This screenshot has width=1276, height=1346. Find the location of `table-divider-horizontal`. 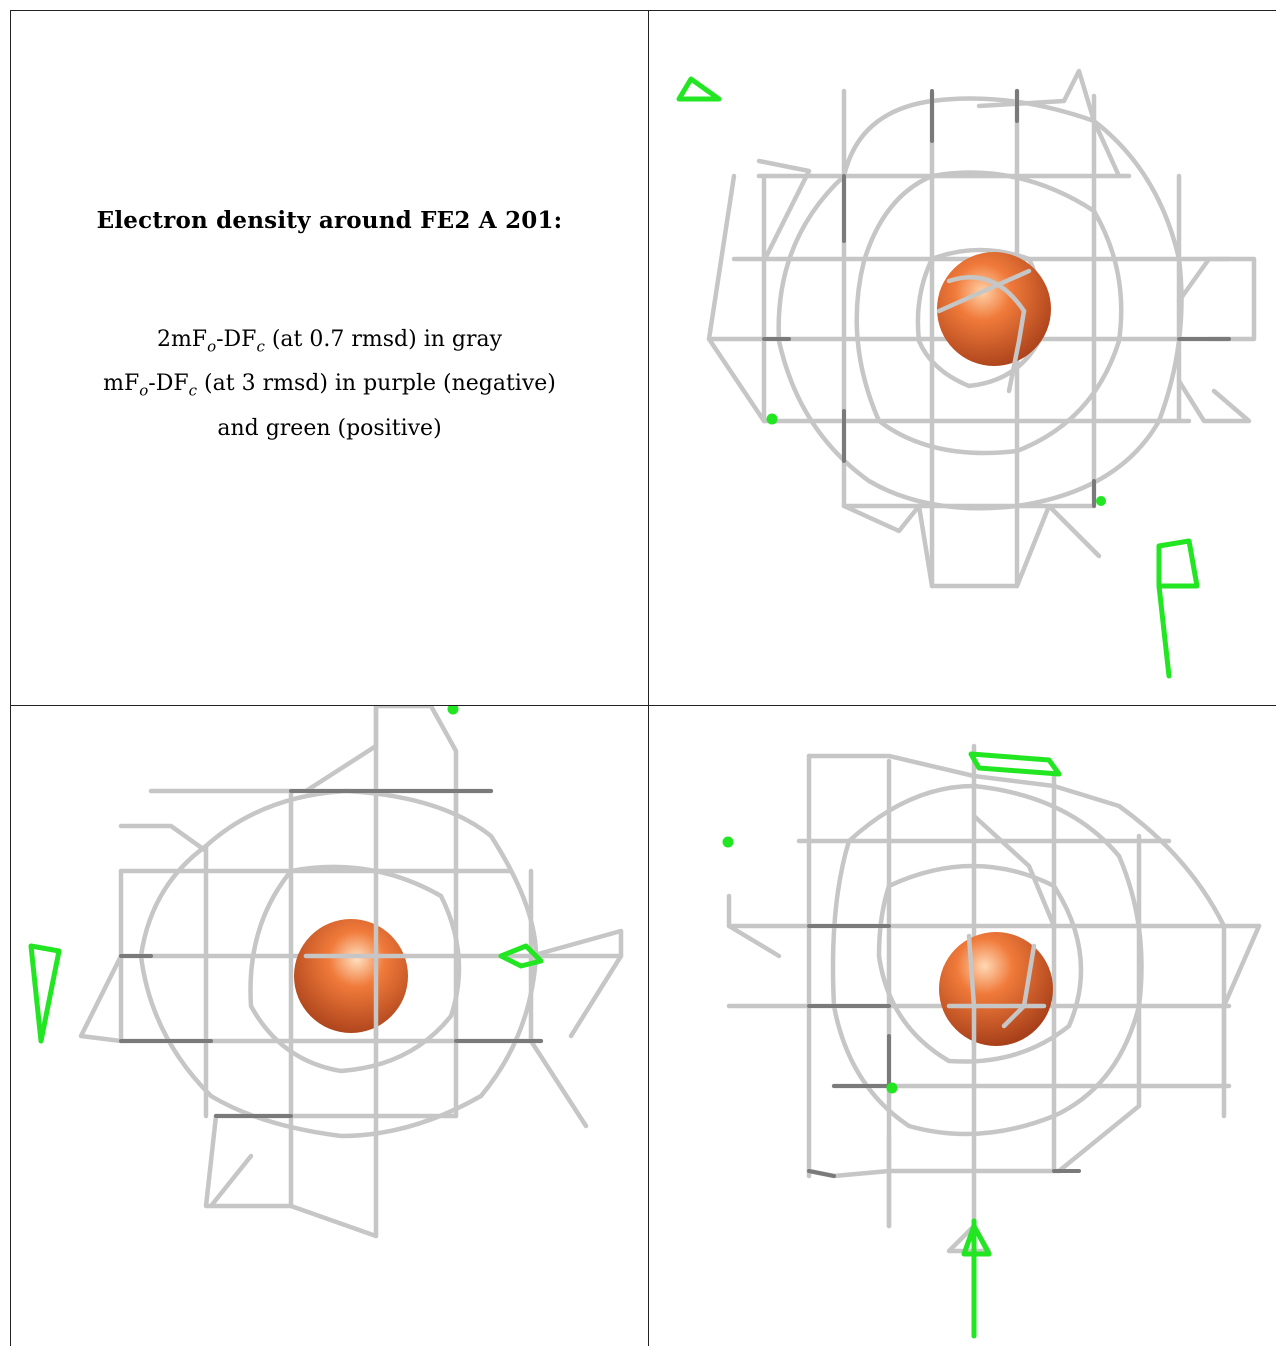

table-divider-horizontal is located at coordinates (643, 705).